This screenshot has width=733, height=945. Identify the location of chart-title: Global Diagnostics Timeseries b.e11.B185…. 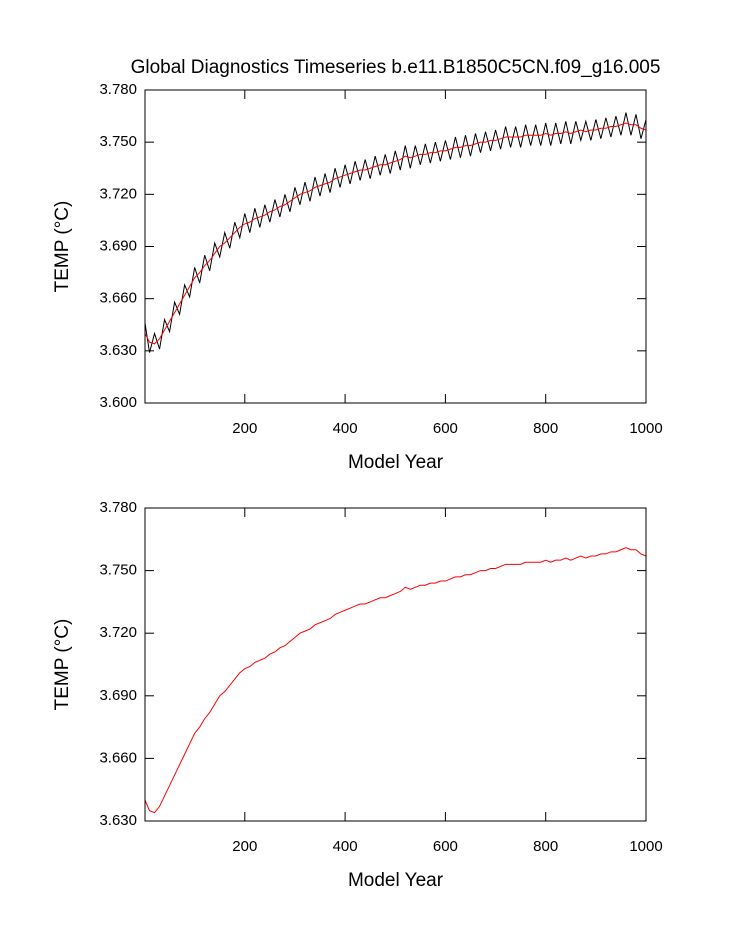
(396, 67).